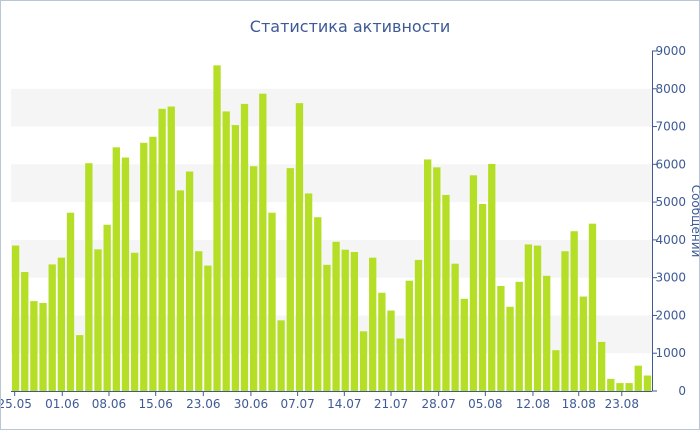  I want to click on y-tick-label: 3000, so click(670, 278).